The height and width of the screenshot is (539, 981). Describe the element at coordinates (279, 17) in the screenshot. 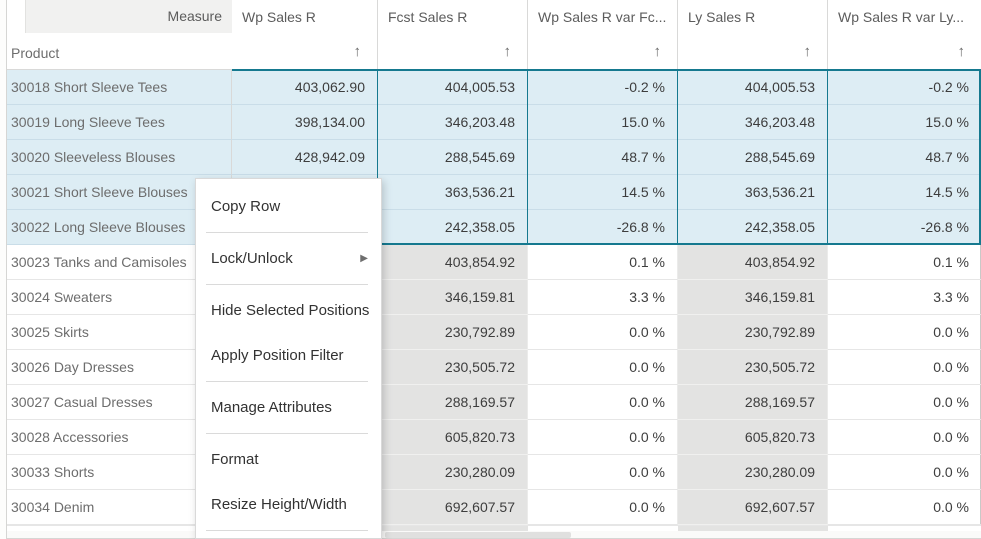

I see `column-header-label: Wp Sales R` at that location.